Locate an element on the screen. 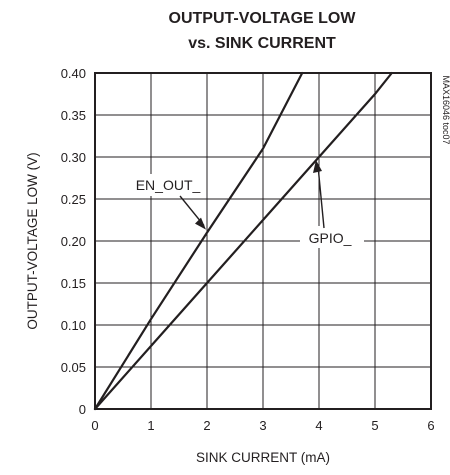  x-tick-label: 6 is located at coordinates (430, 425).